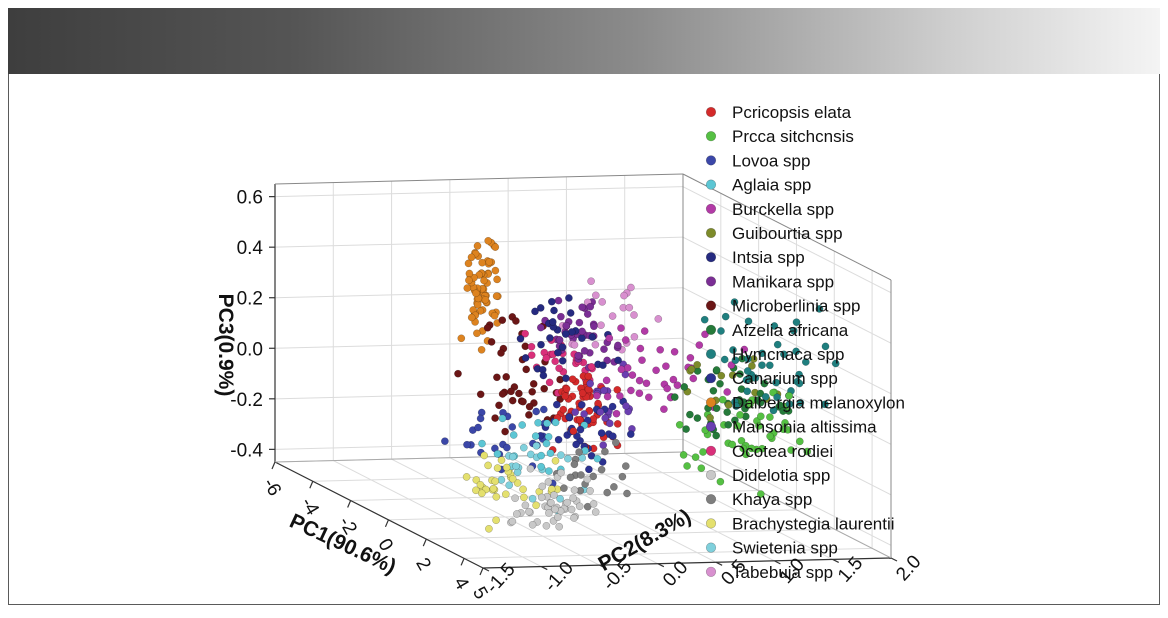  Describe the element at coordinates (785, 548) in the screenshot. I see `legend-label: Swietenia spp` at that location.